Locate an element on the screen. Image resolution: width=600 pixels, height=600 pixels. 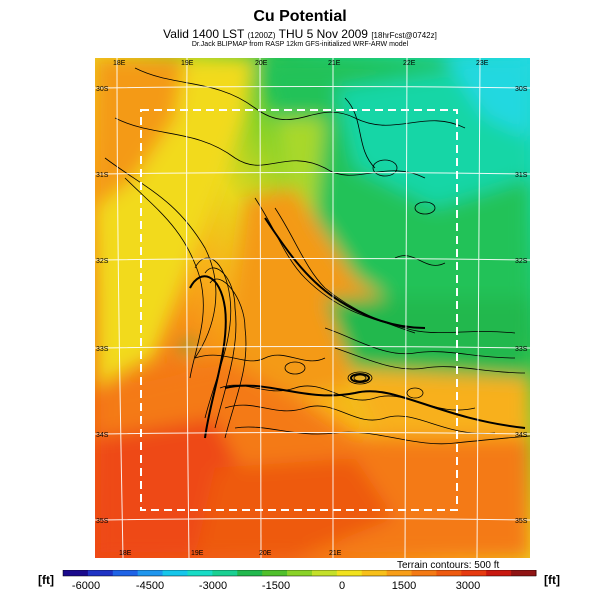
top-lon-label: 22E is located at coordinates (409, 63).